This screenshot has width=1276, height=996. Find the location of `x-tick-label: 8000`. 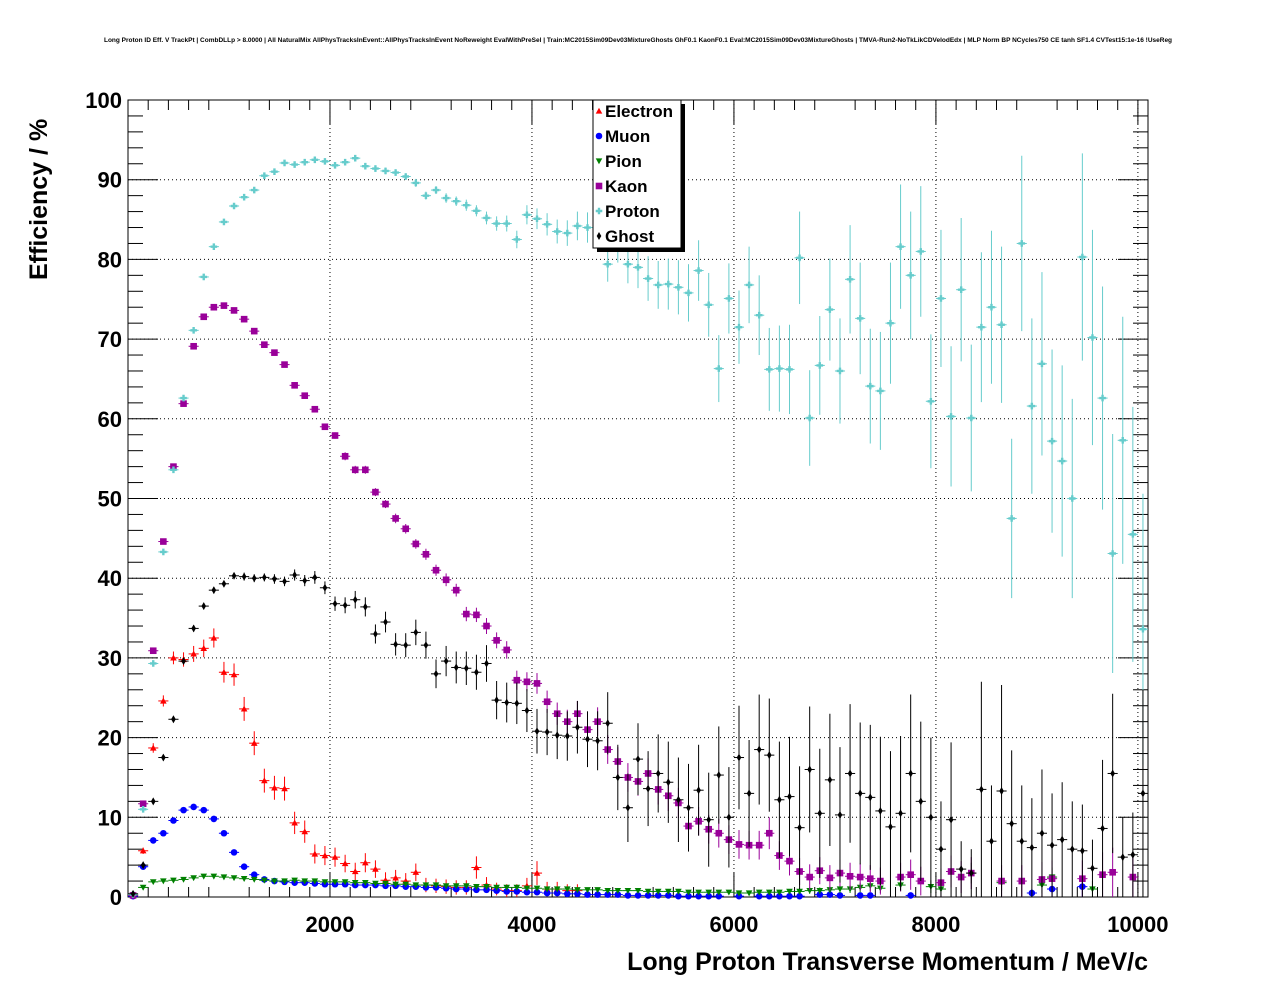

x-tick-label: 8000 is located at coordinates (935, 924).